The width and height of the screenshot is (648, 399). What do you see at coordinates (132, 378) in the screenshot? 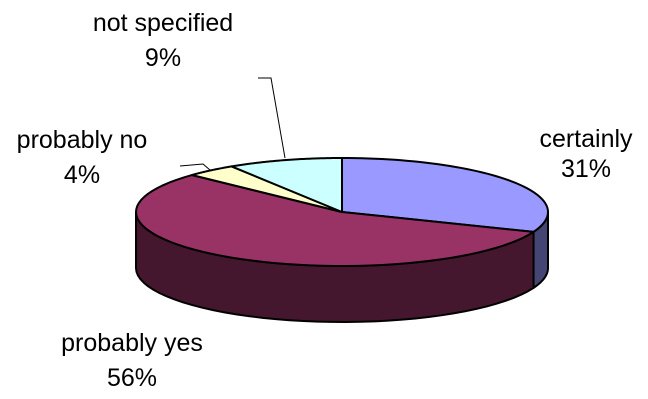
I see `value-label-probably-yes: 56%` at bounding box center [132, 378].